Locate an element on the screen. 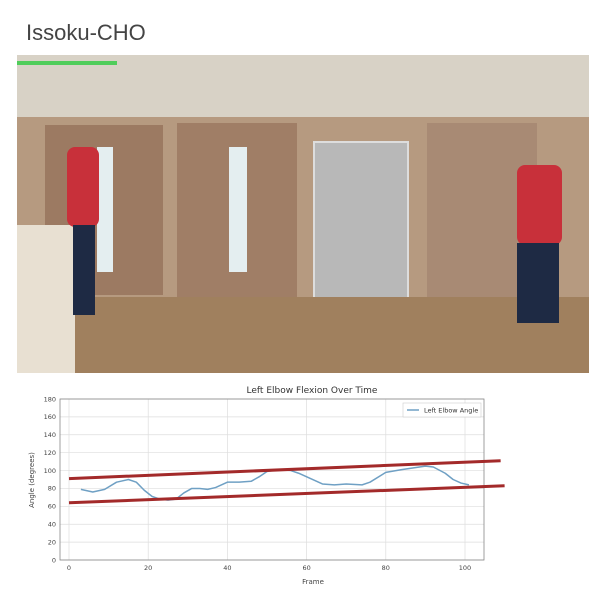 The image size is (600, 600). y-tick-label: 20 is located at coordinates (52, 542).